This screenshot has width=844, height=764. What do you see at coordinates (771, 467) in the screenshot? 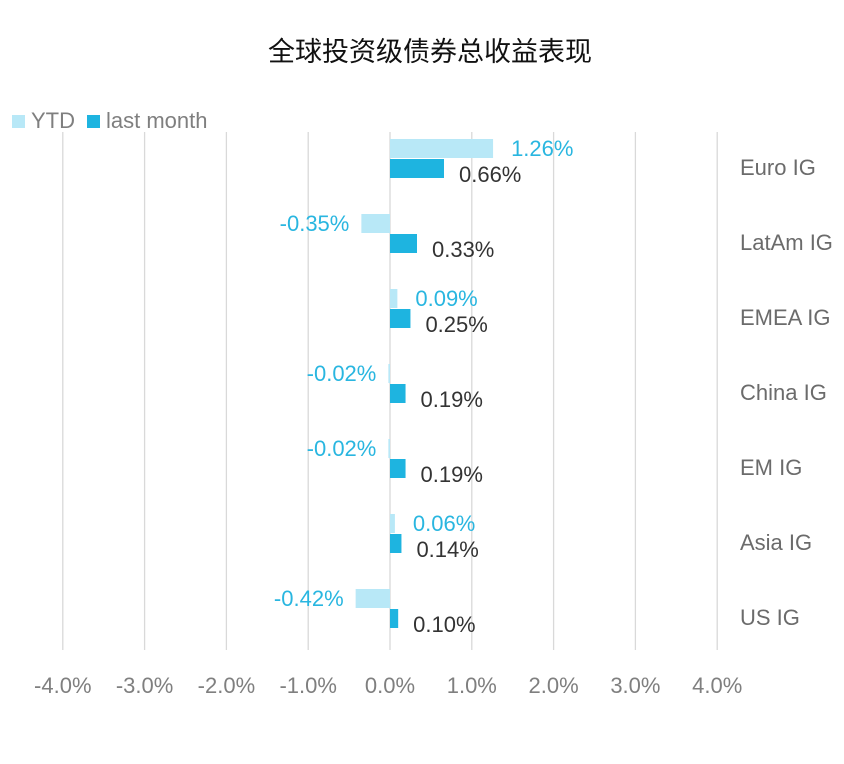
I see `category-label: EM IG` at bounding box center [771, 467].